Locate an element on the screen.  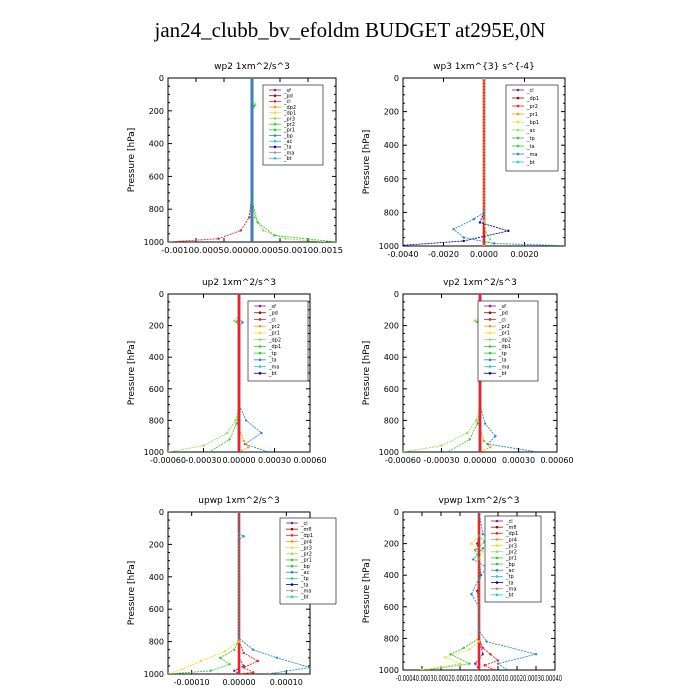
legend-entry: _tp is located at coordinates (272, 354).